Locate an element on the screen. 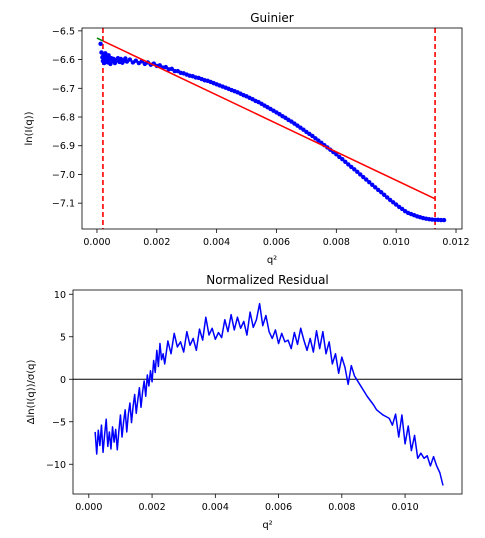 The image size is (485, 538). y-tick-label: −6.5 is located at coordinates (63, 31).